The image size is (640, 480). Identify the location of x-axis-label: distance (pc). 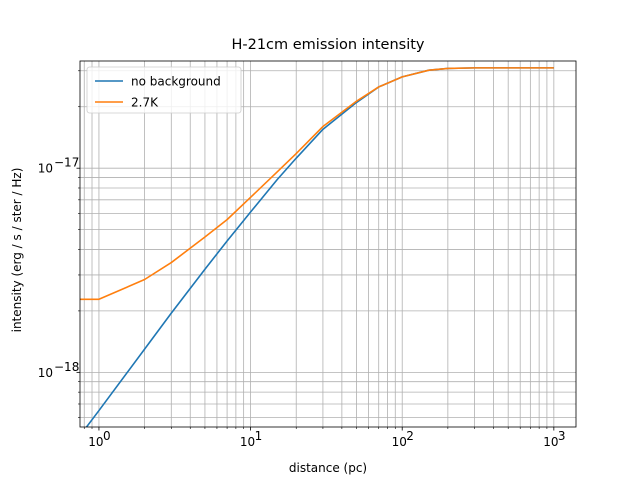
(328, 468).